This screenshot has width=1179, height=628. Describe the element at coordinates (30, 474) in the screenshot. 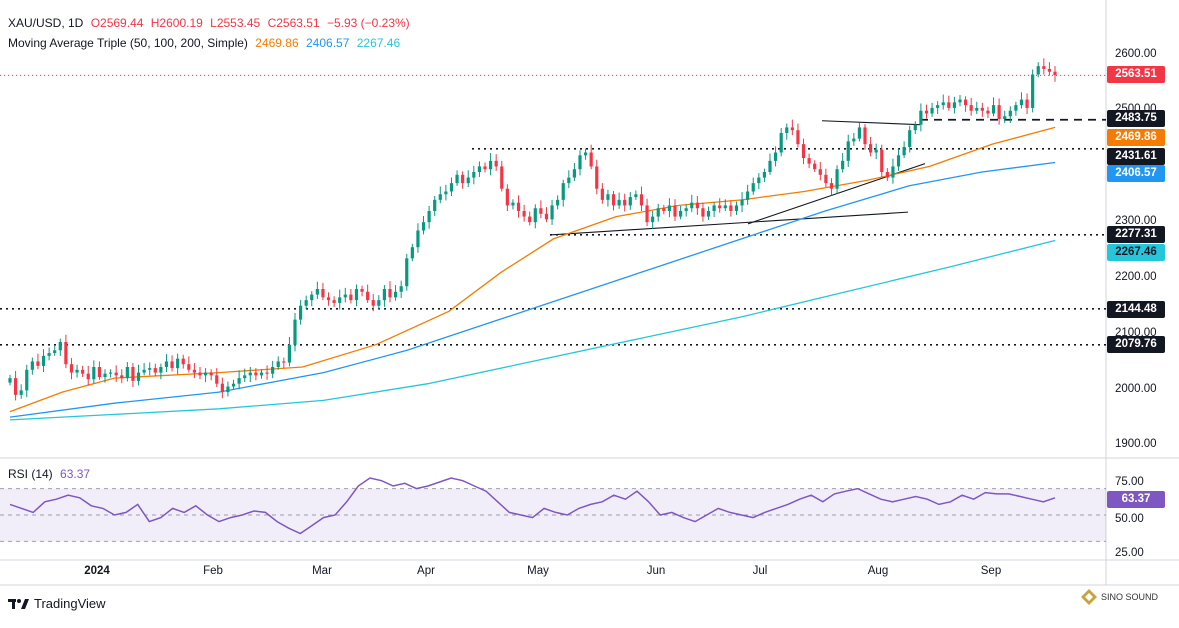

I see `rsi-title: RSI (14)` at that location.